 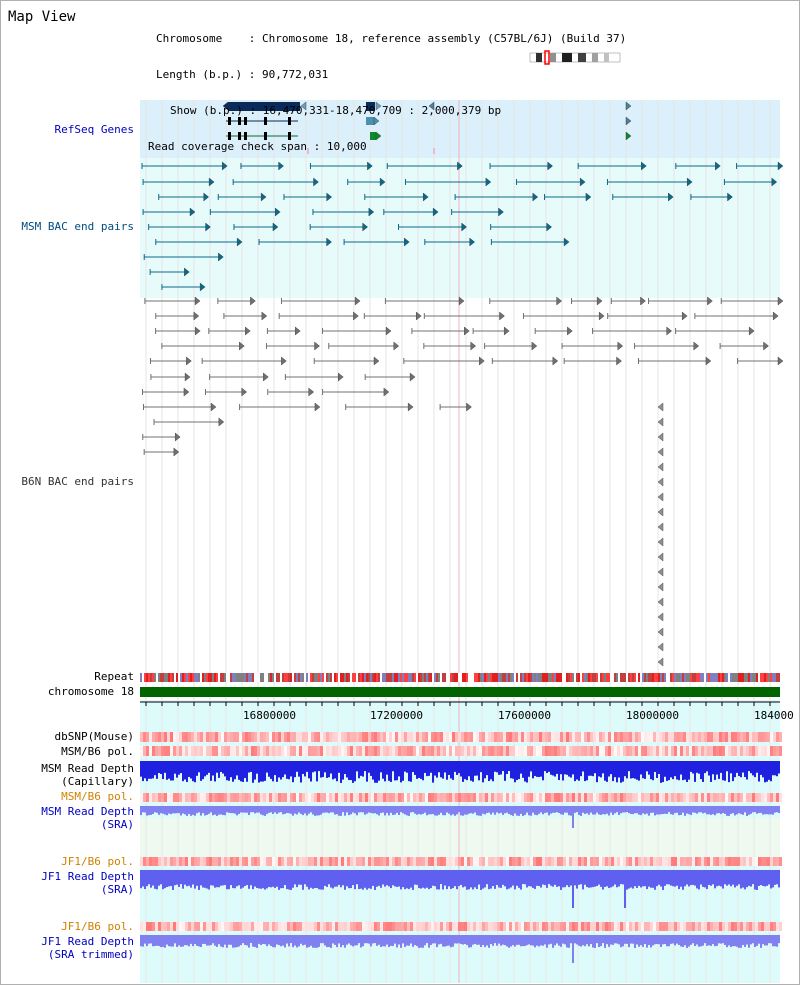 What do you see at coordinates (77, 226) in the screenshot?
I see `label-msm-bac: MSM BAC end pairs` at bounding box center [77, 226].